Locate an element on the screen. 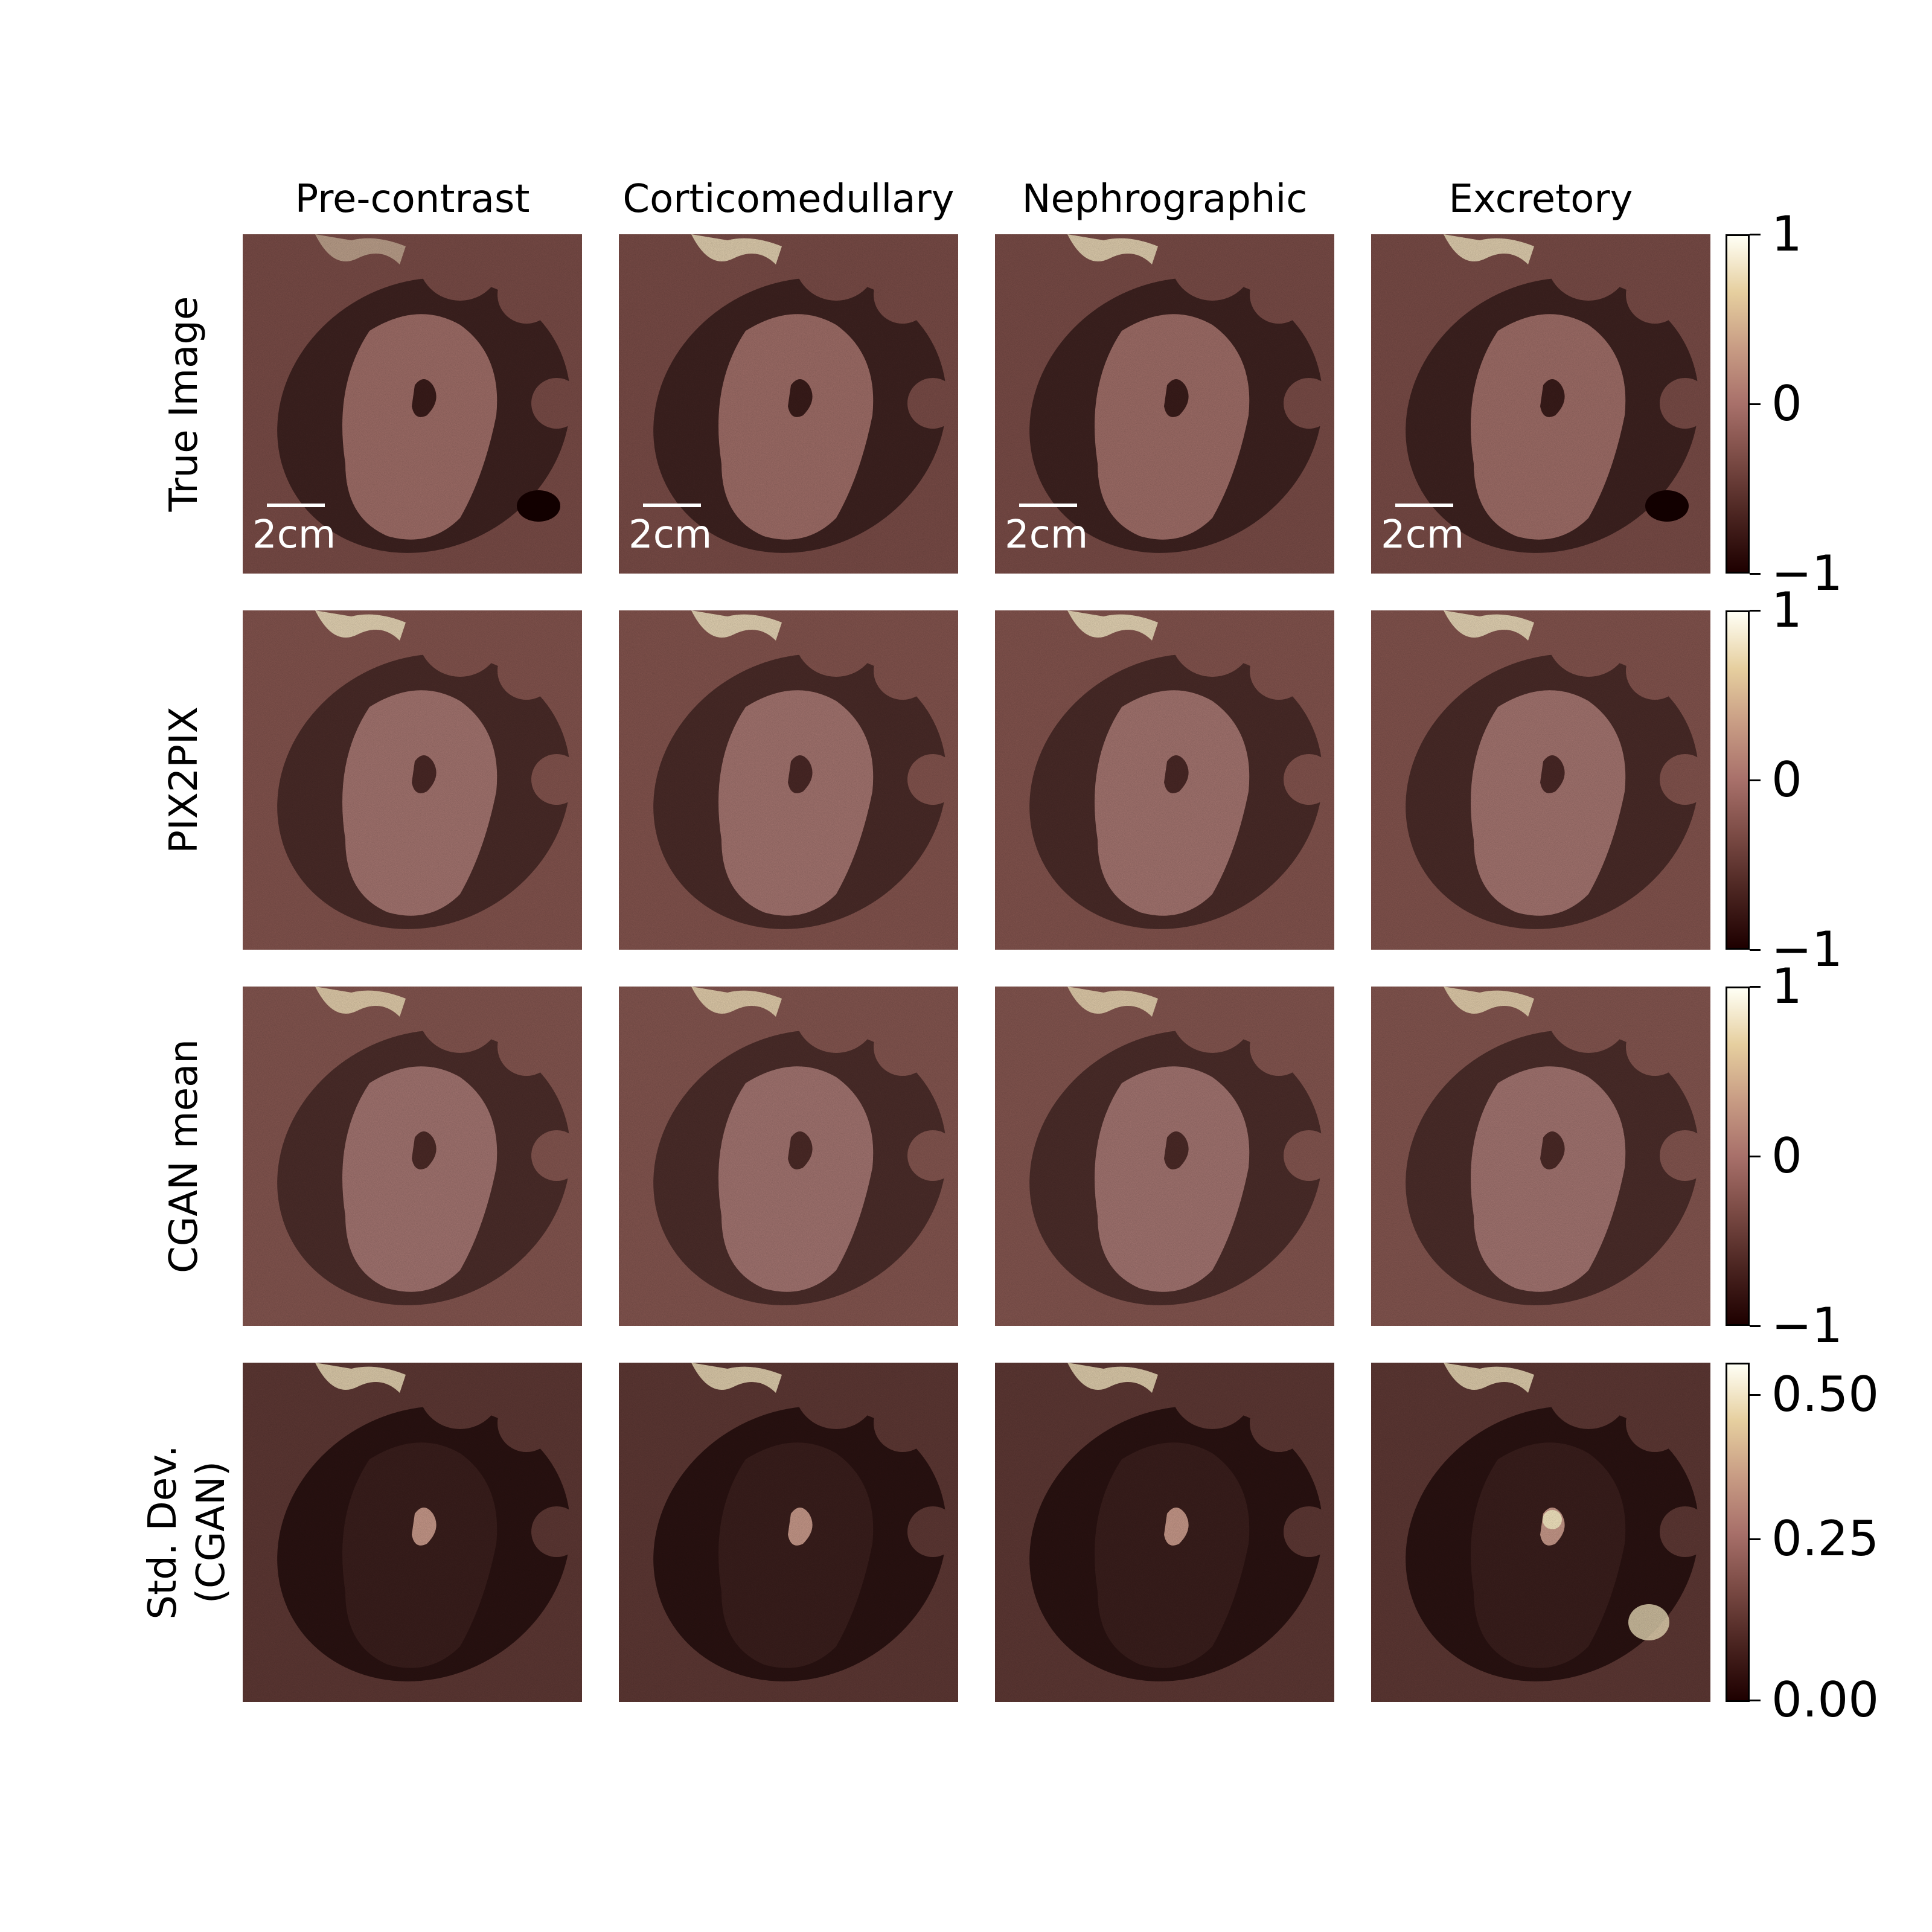  row-title-cgan-mean: CGAN mean is located at coordinates (187, 1156).